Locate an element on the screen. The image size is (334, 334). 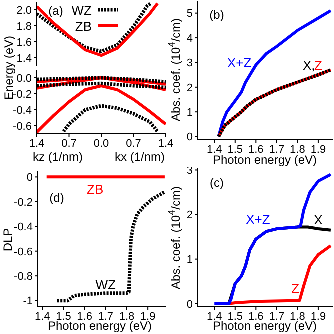
y-tick-label: 5 is located at coordinates (189, 14).